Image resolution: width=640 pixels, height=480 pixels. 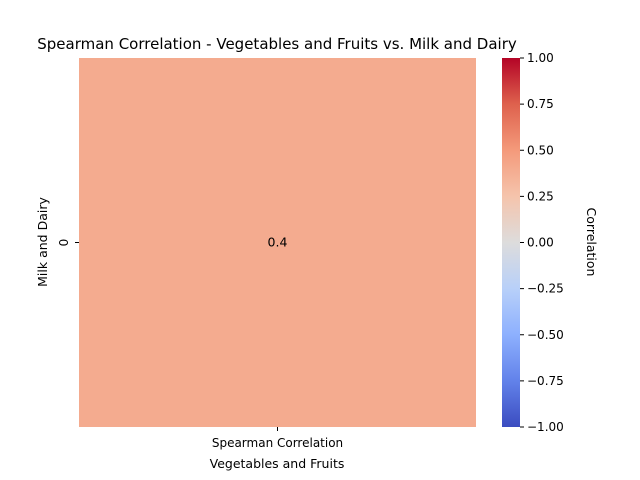 I want to click on colorbar-gradient, so click(x=511, y=242).